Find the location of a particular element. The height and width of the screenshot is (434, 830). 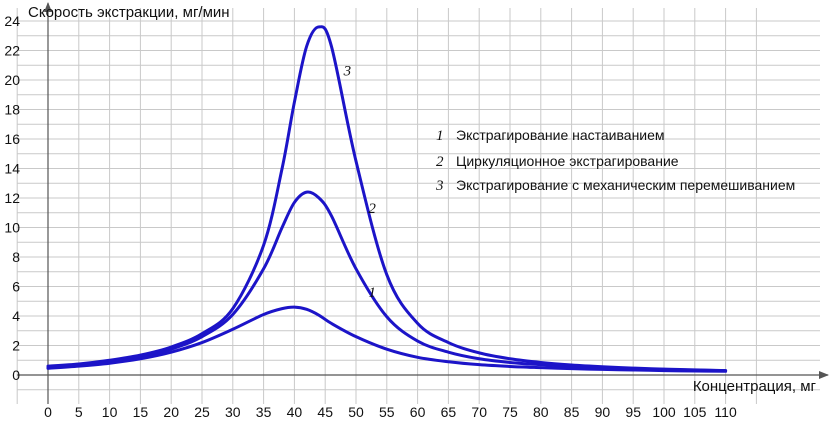

y-tick-label: 22 is located at coordinates (12, 51).